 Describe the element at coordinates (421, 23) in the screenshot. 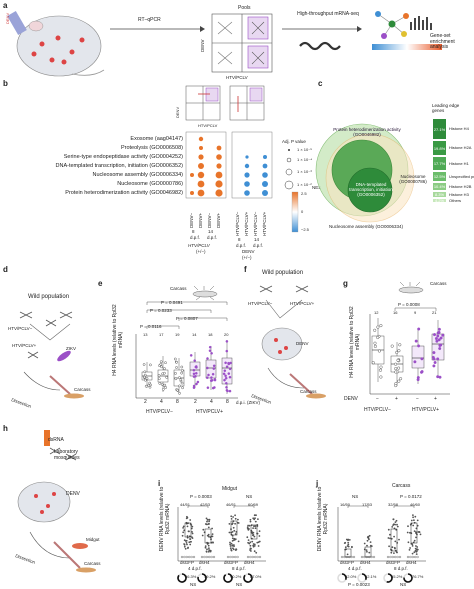

I see `bar-icon` at that location.